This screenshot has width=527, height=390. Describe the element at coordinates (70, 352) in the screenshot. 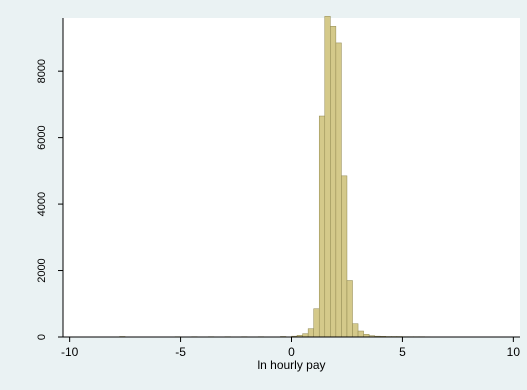

I see `x-tick-label: -10` at that location.